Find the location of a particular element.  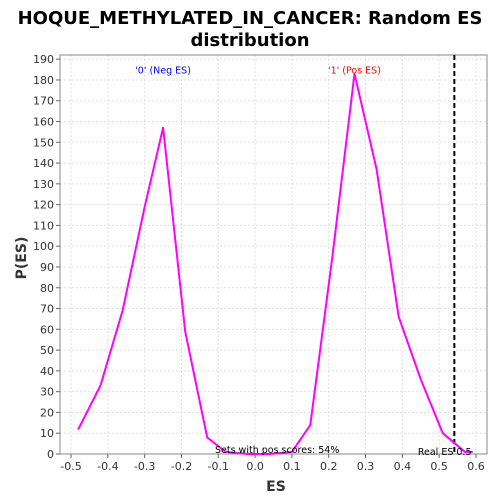

x-tick-label: -0.3 is located at coordinates (144, 466).